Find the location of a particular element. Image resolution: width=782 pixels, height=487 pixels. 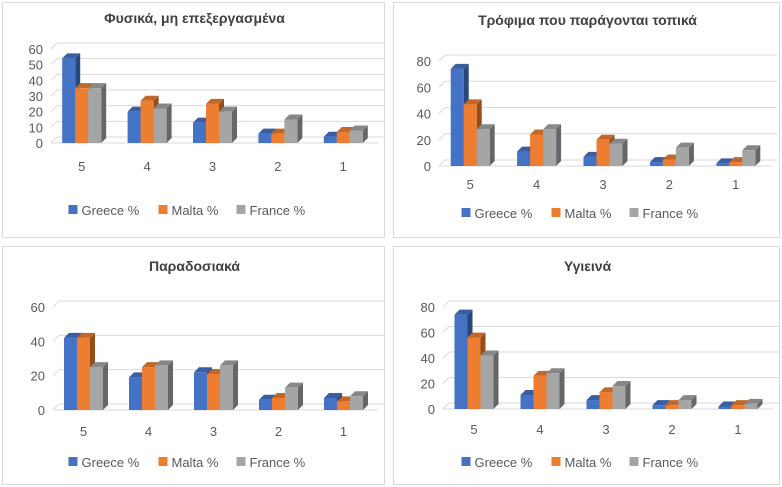

chart-2-gridline-depth is located at coordinates (56, 304).